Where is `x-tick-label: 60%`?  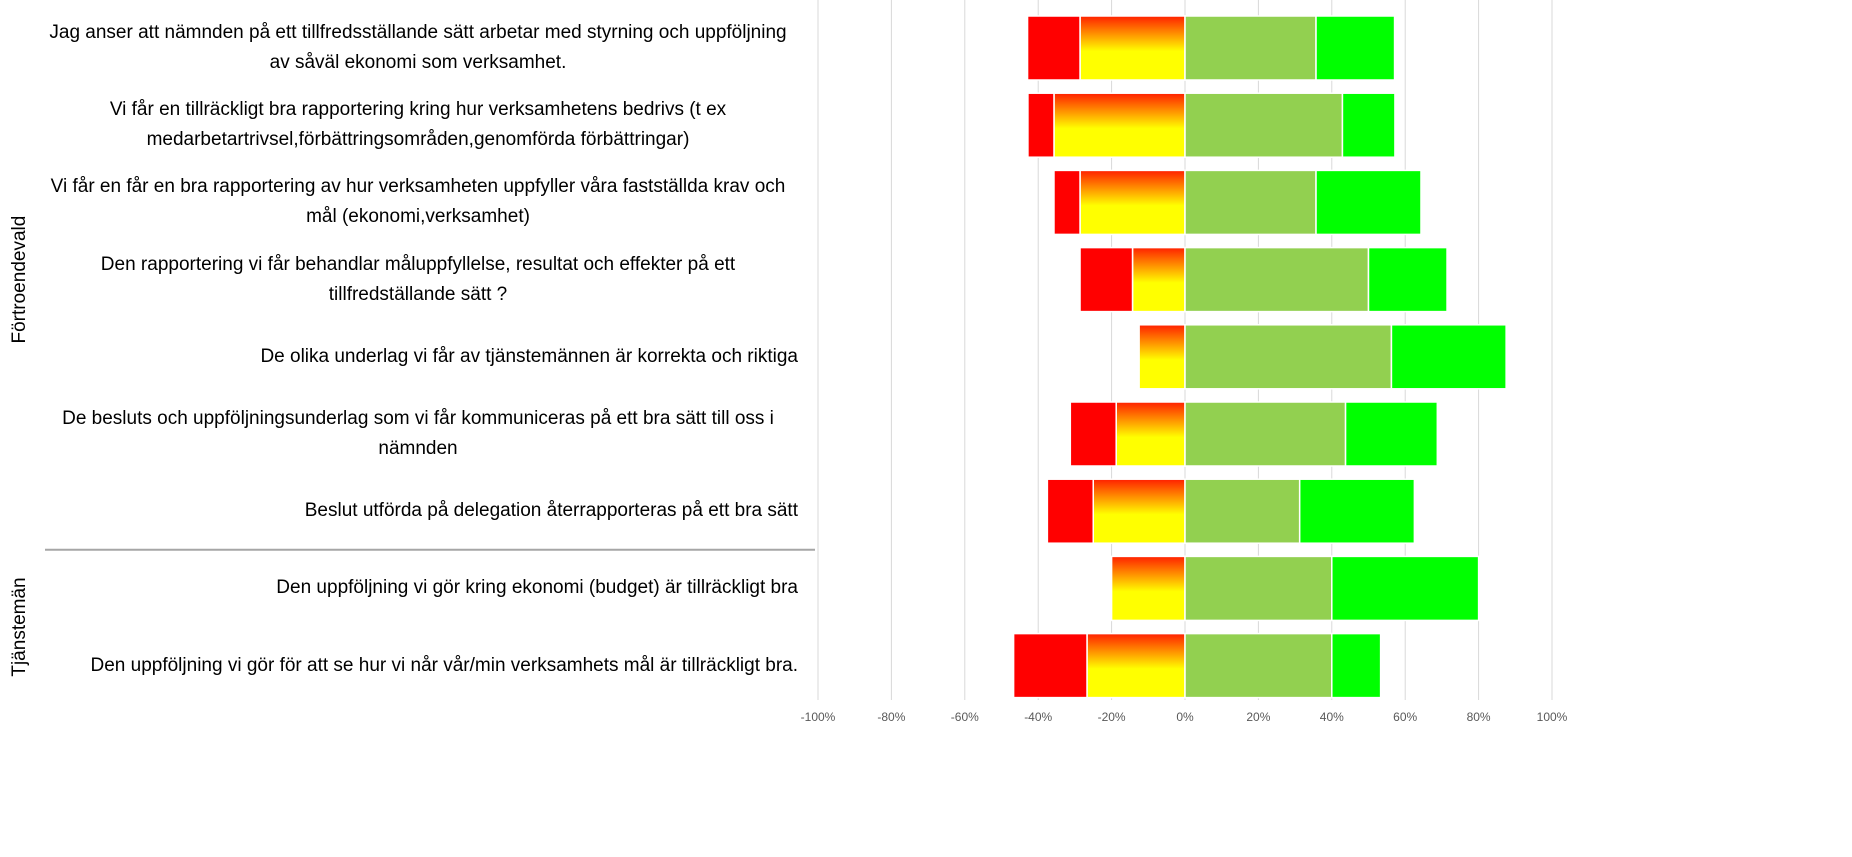 x-tick-label: 60% is located at coordinates (1405, 717).